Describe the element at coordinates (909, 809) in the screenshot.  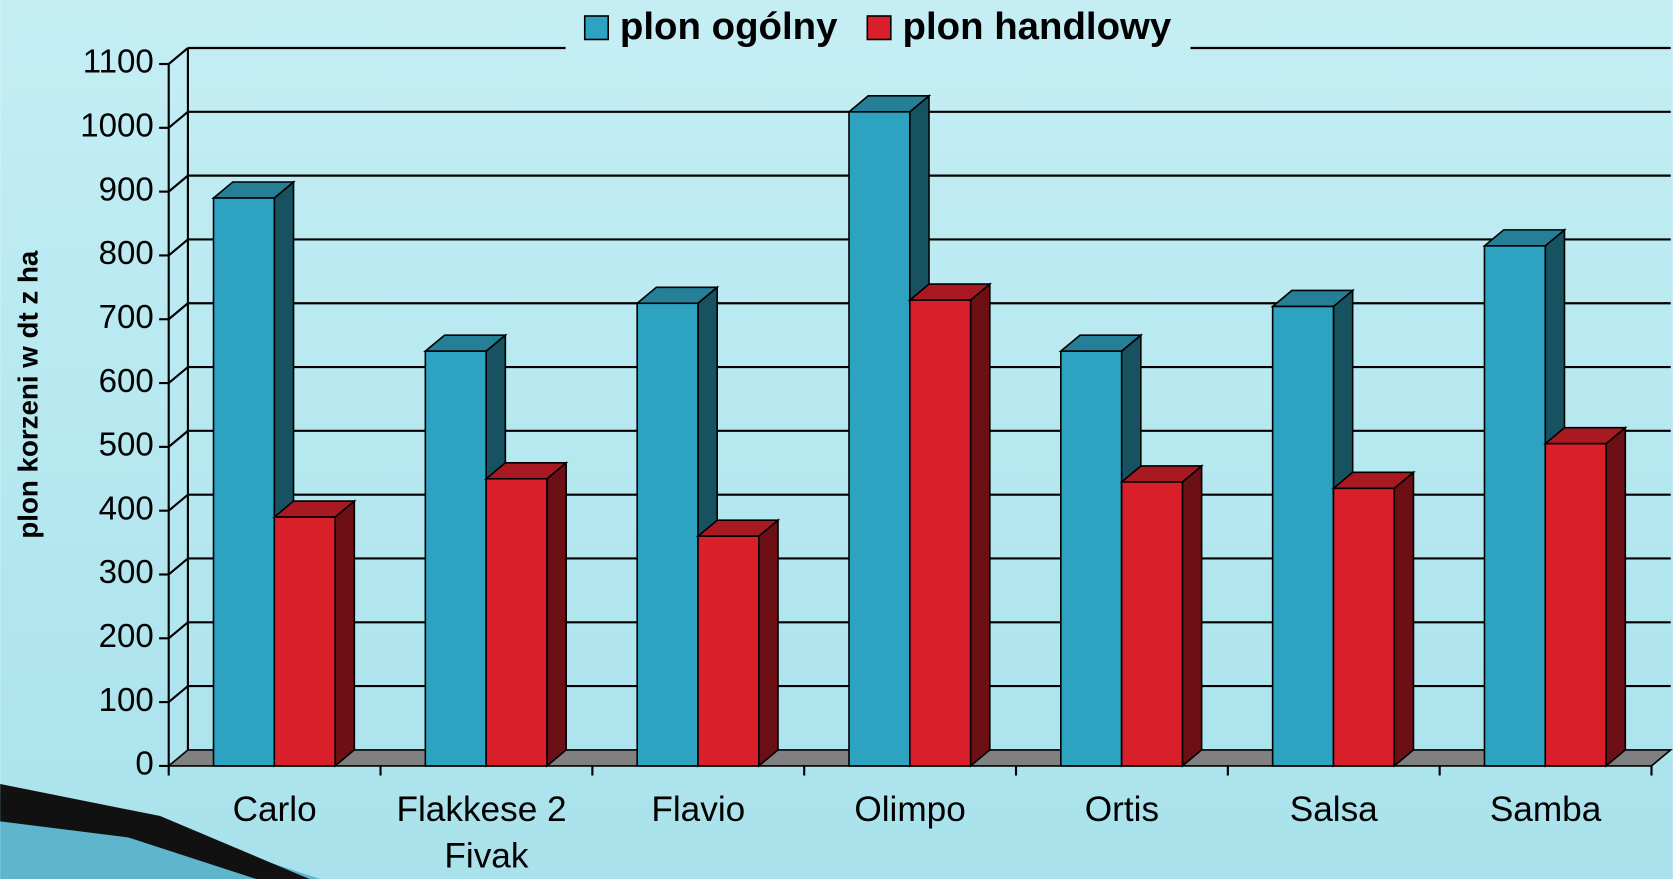
I see `x-tick-label: Olimpo` at that location.